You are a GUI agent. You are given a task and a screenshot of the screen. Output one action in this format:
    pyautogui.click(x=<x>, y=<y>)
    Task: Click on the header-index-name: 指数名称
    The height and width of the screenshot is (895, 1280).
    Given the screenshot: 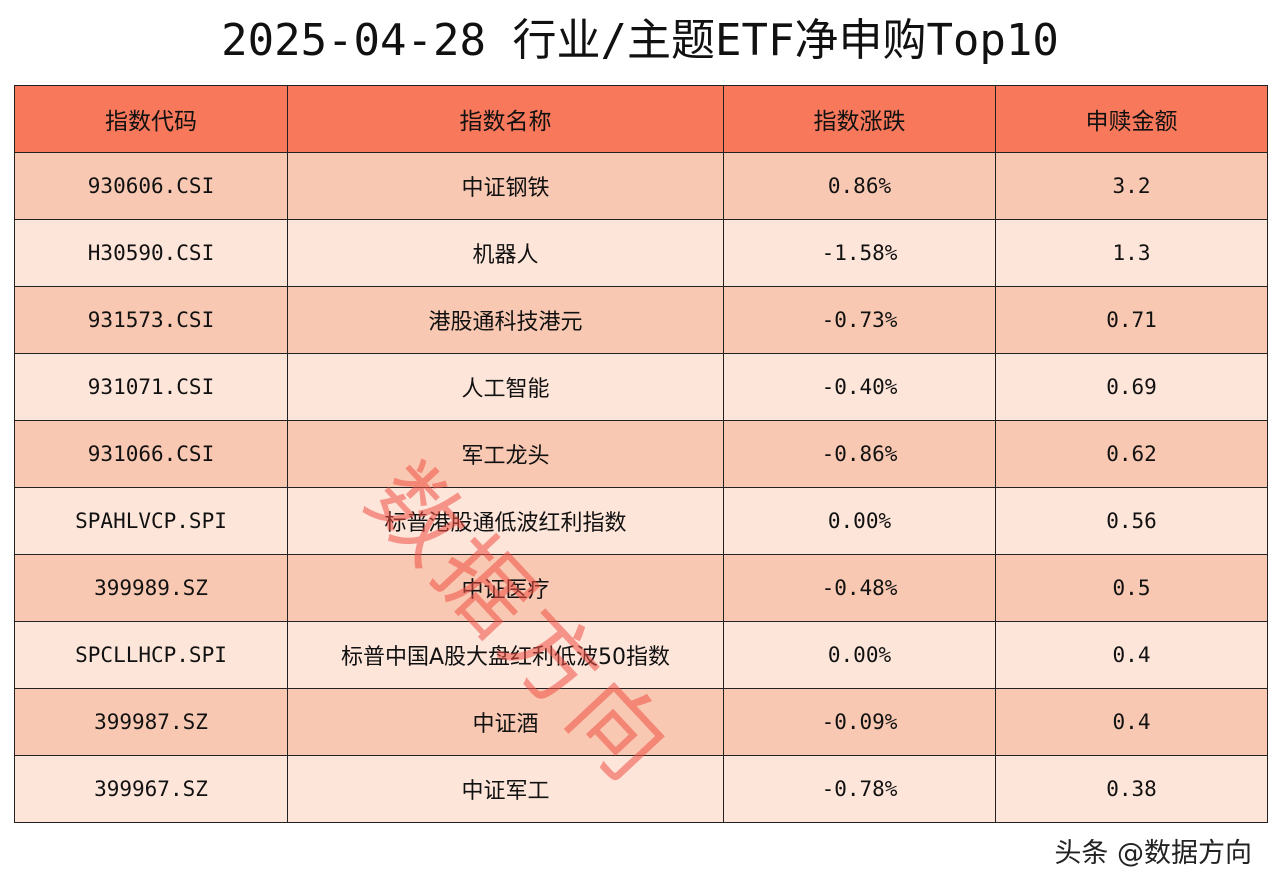 What is the action you would take?
    pyautogui.click(x=505, y=119)
    